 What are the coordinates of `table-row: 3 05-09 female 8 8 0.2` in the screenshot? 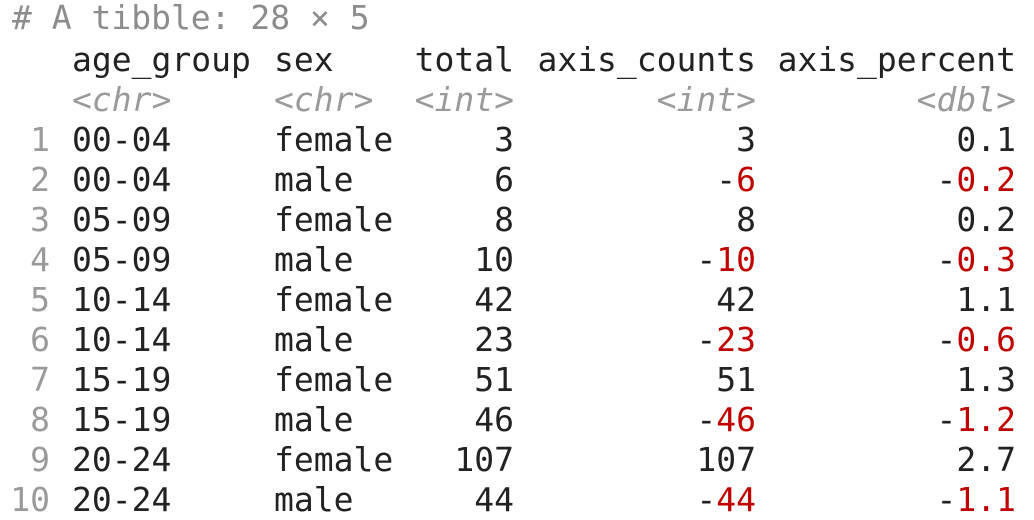 It's located at (517, 220).